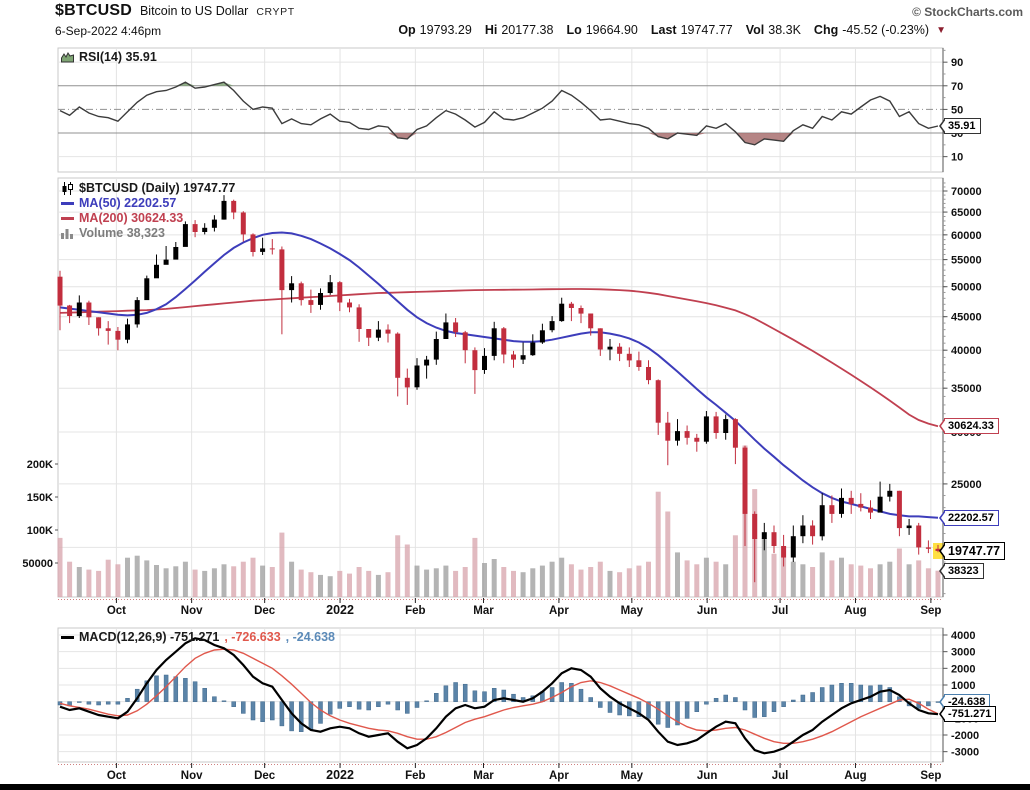 This screenshot has height=790, width=1030. What do you see at coordinates (157, 188) in the screenshot?
I see `price-legend-label: $BTCUSD (Daily) 19747.77` at bounding box center [157, 188].